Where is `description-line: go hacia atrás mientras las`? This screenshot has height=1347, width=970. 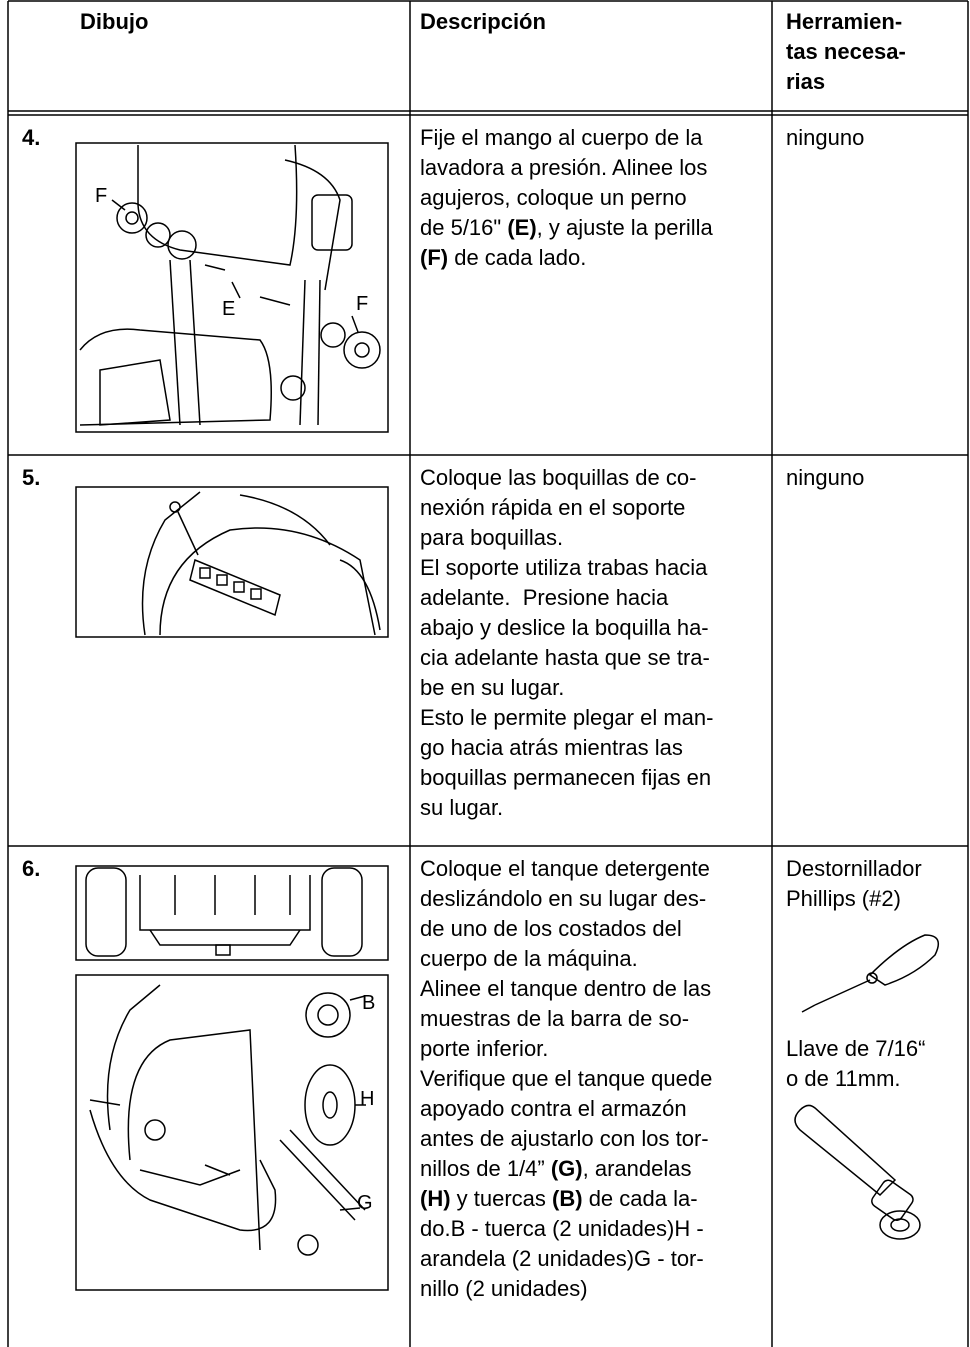
description-line: go hacia atrás mientras las is located at coordinates (551, 747).